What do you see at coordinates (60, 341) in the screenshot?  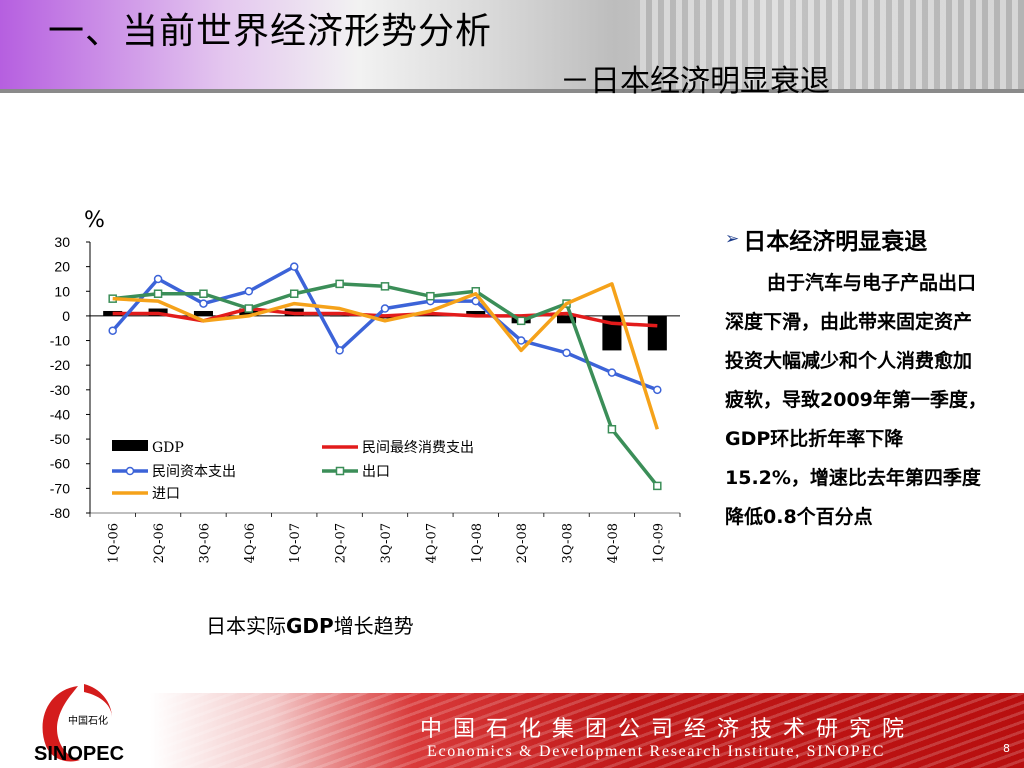 I see `y-tick-label: -10` at bounding box center [60, 341].